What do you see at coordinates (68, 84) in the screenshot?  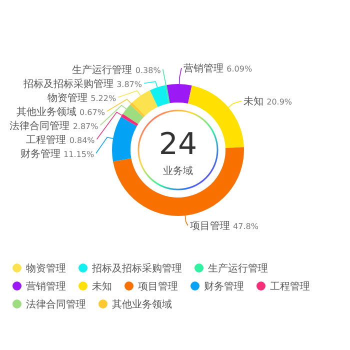 I see `slice-label: 招标及招标采购管理` at bounding box center [68, 84].